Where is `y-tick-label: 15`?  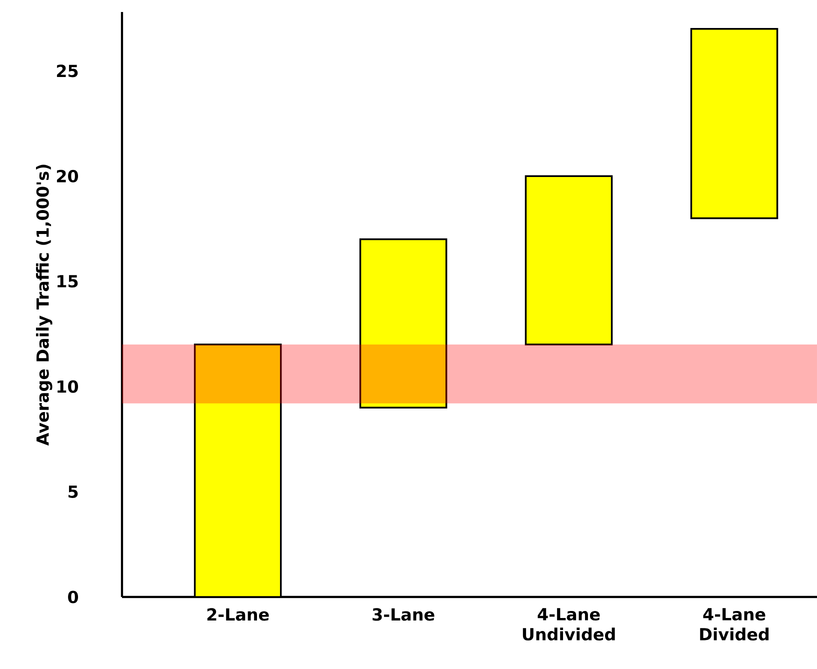
y-tick-label: 15 is located at coordinates (68, 281).